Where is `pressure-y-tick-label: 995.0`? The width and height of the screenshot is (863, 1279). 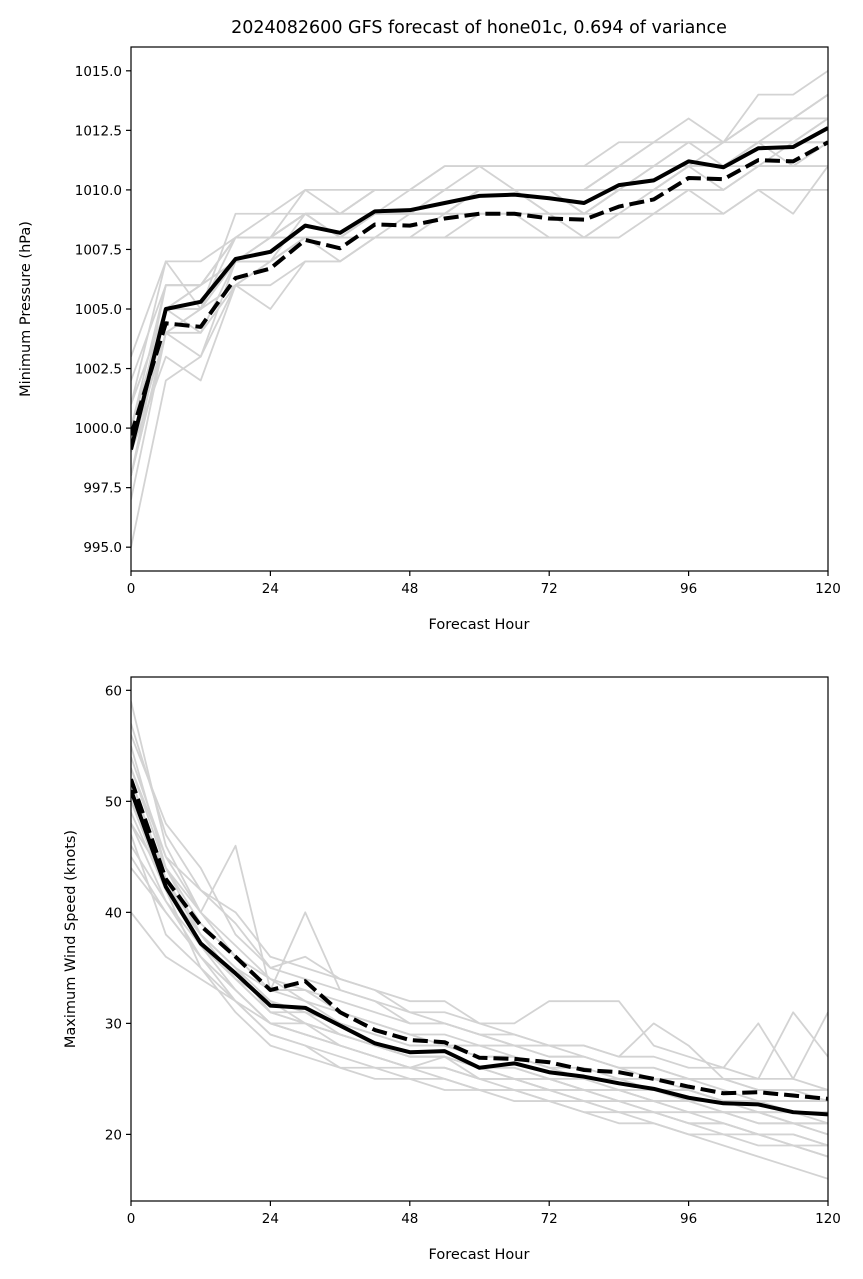
pressure-y-tick-label: 995.0 is located at coordinates (102, 548).